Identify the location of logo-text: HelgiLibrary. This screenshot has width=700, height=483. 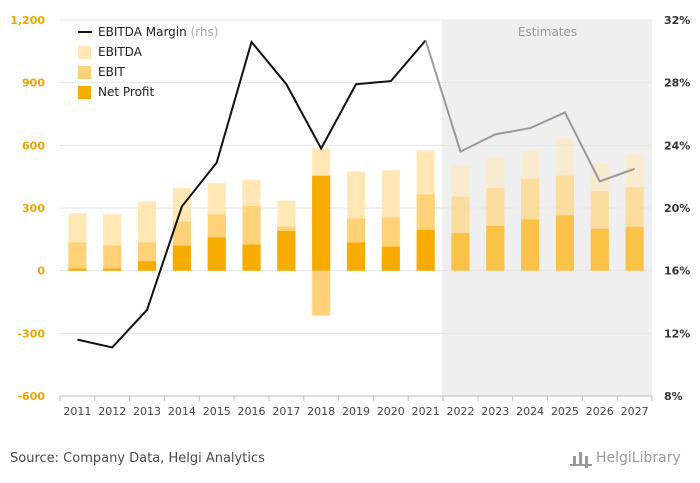
(638, 458).